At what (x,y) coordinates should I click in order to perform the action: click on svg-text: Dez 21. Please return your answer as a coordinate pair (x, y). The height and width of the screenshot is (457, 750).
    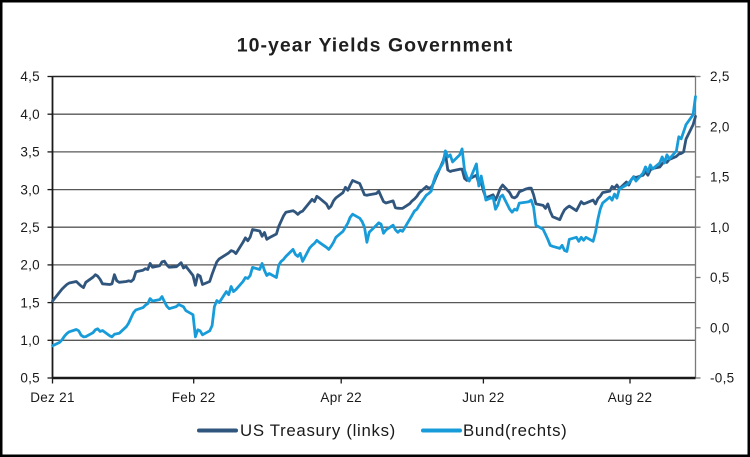
    Looking at the image, I should click on (52, 397).